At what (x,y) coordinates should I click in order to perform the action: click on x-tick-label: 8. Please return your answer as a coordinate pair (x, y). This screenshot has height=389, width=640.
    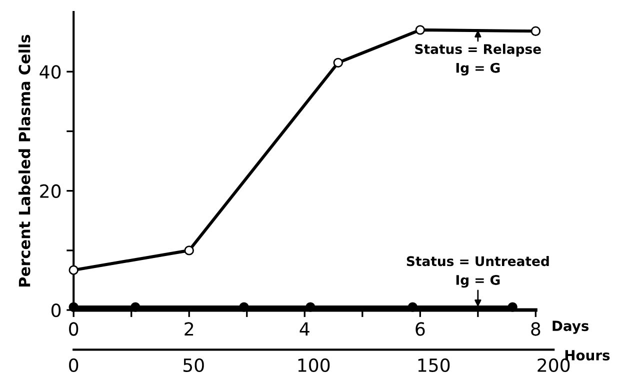
    Looking at the image, I should click on (535, 329).